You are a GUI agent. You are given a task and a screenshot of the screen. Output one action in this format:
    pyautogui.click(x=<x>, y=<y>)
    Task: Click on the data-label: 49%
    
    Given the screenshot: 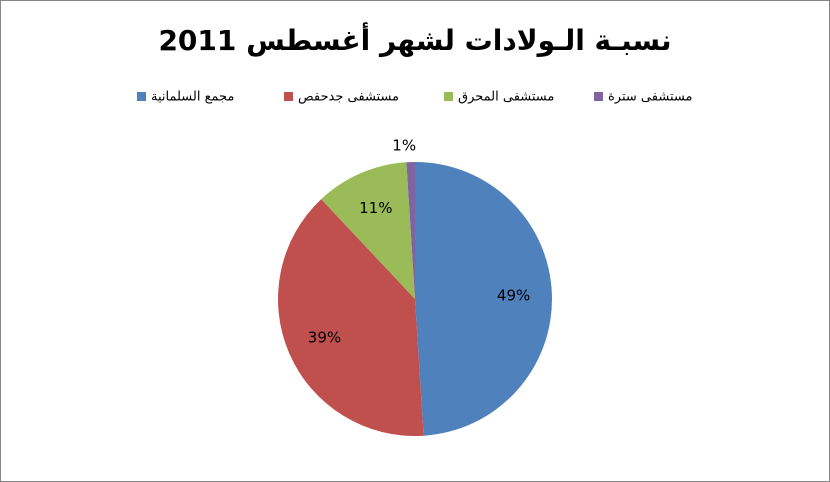 What is the action you would take?
    pyautogui.click(x=513, y=295)
    